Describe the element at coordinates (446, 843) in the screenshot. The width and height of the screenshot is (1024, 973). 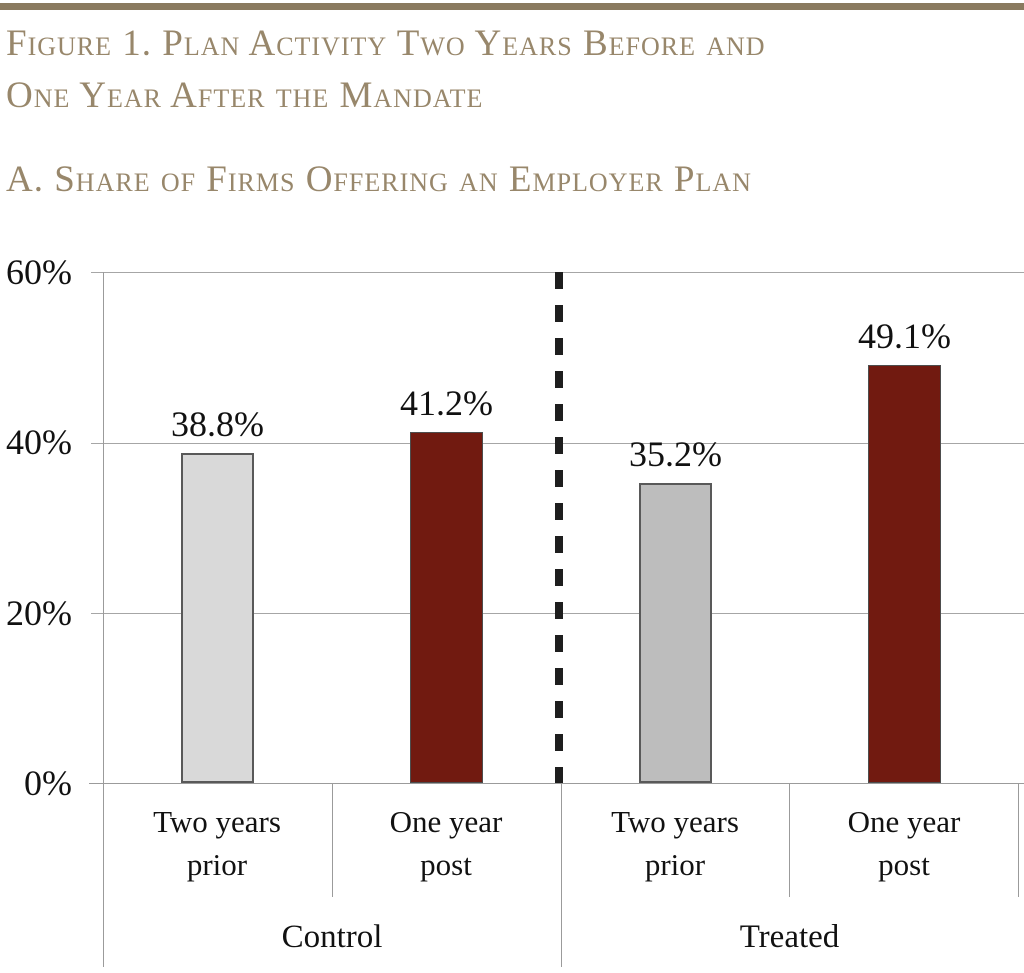
I see `category-label-control-post: One year post` at that location.